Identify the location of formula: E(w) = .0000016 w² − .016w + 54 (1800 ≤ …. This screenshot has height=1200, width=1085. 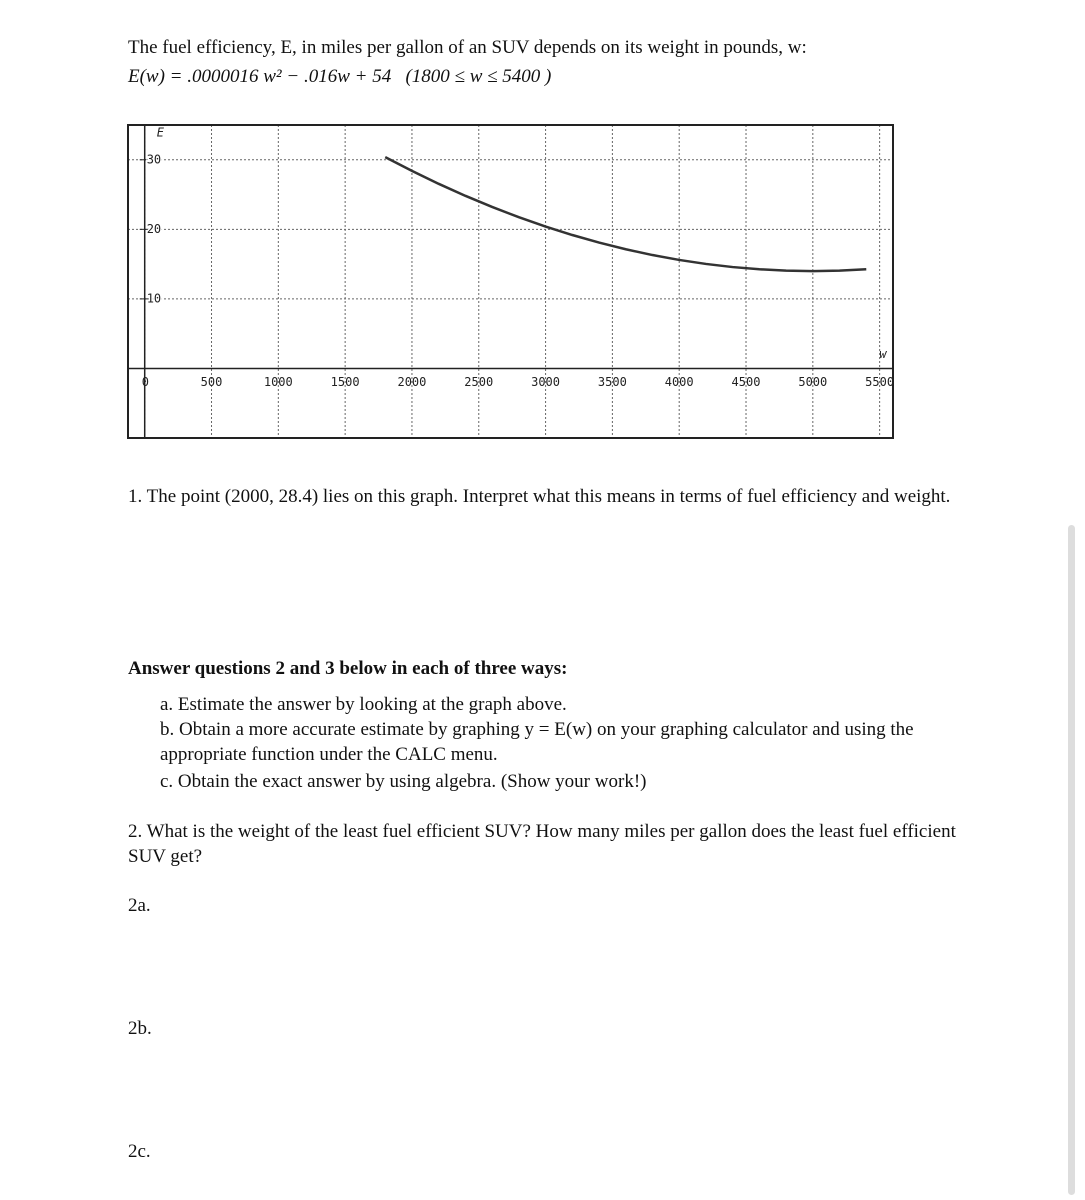
(339, 76).